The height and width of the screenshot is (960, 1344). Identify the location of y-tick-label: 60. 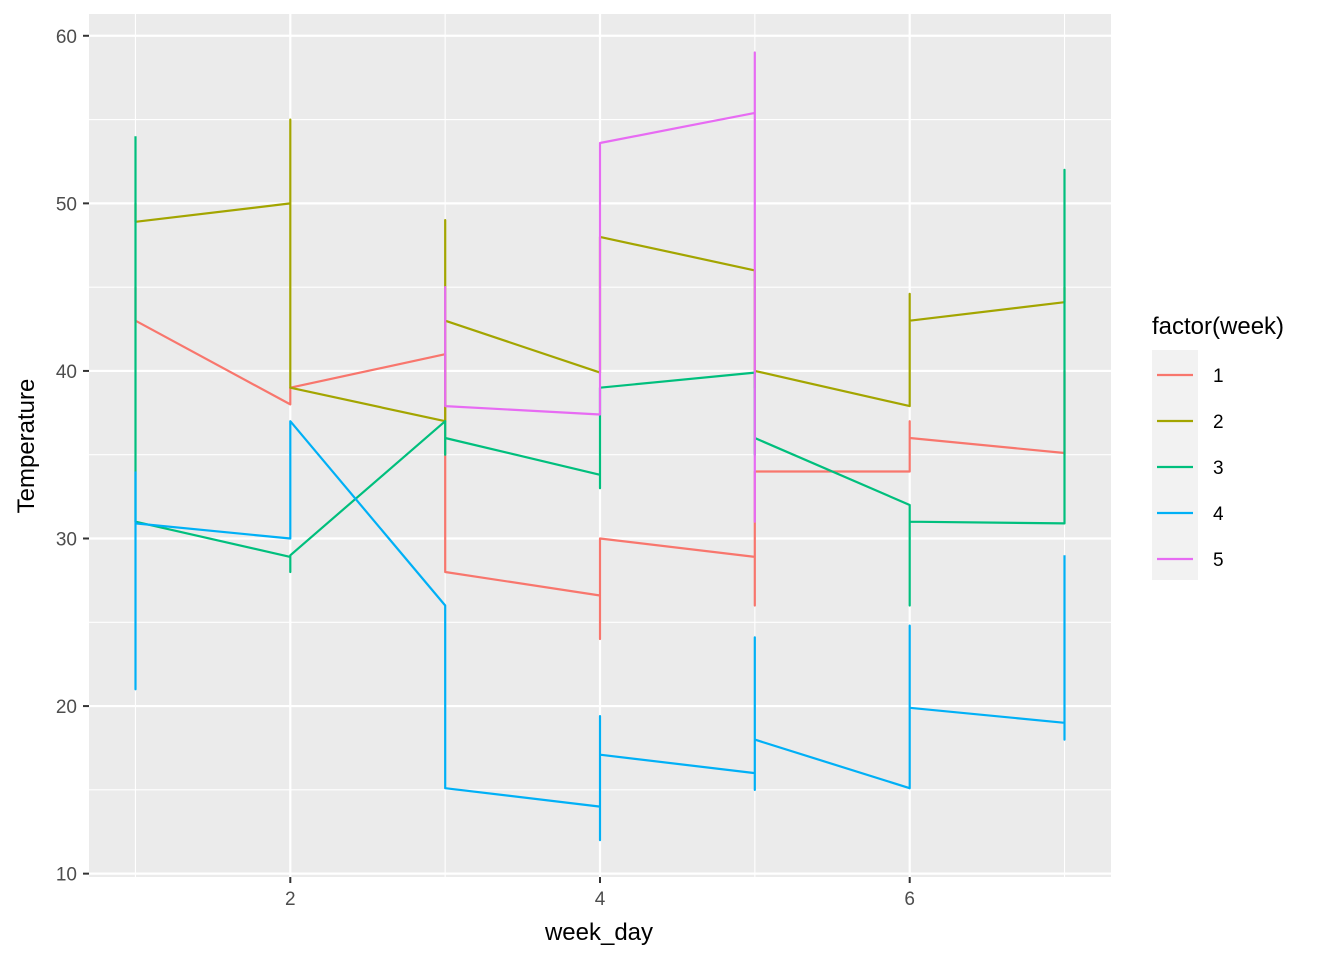
(66, 37).